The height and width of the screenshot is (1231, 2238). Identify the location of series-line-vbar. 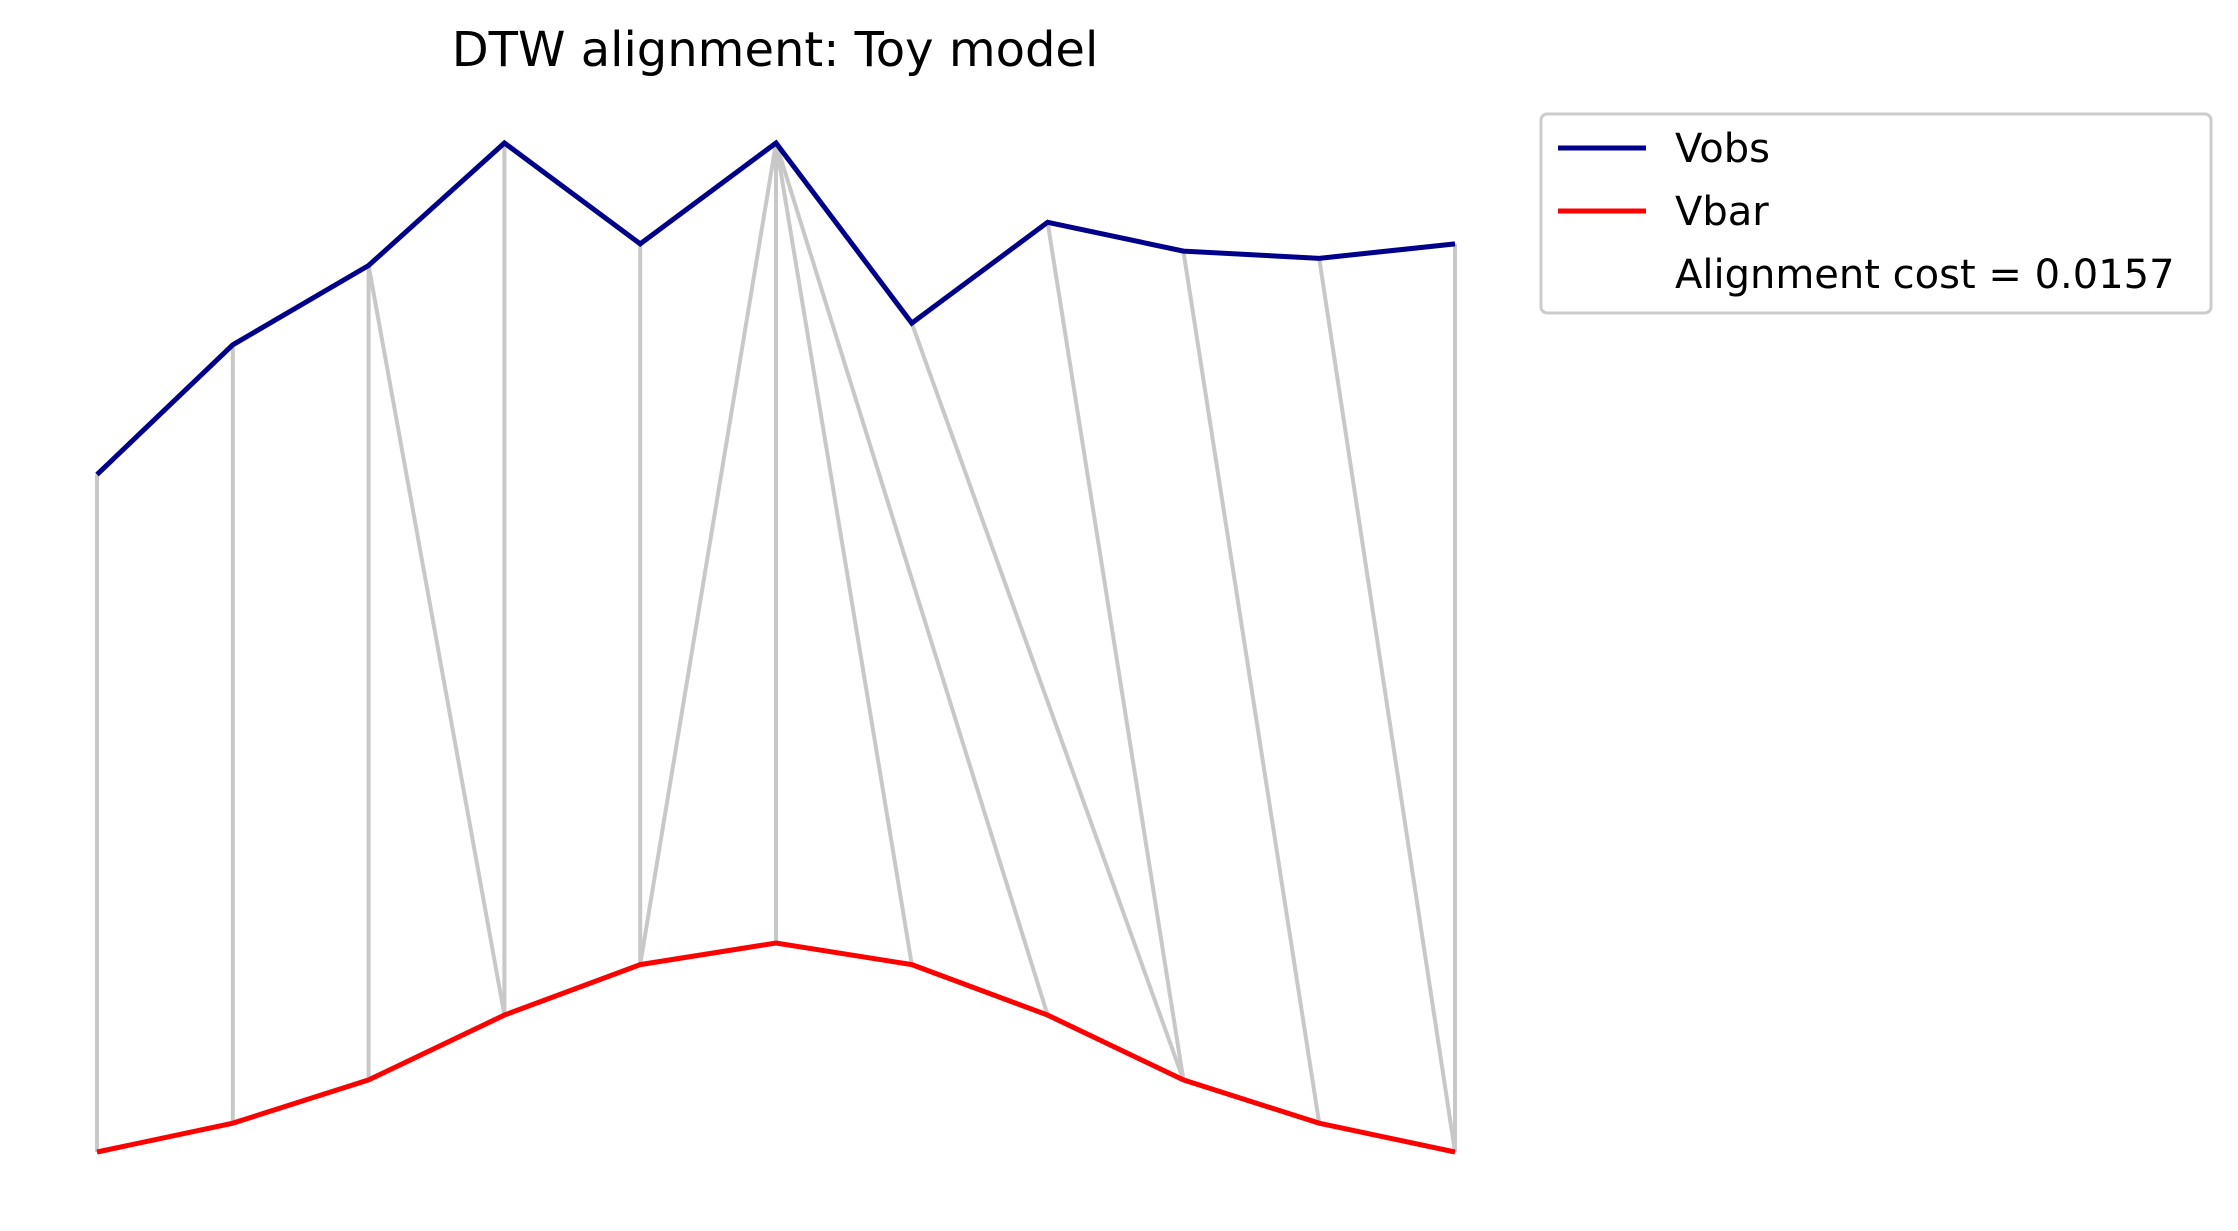
(776, 1047).